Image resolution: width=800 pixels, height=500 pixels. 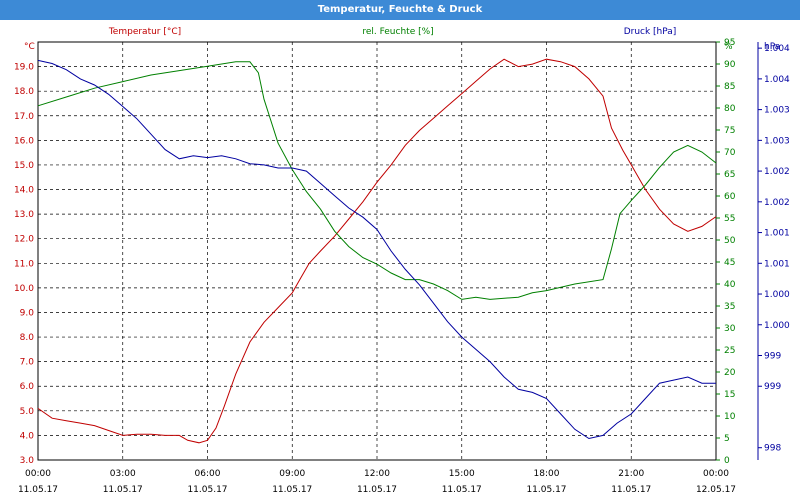 I want to click on humidity-tick-label: 95, so click(x=729, y=43).